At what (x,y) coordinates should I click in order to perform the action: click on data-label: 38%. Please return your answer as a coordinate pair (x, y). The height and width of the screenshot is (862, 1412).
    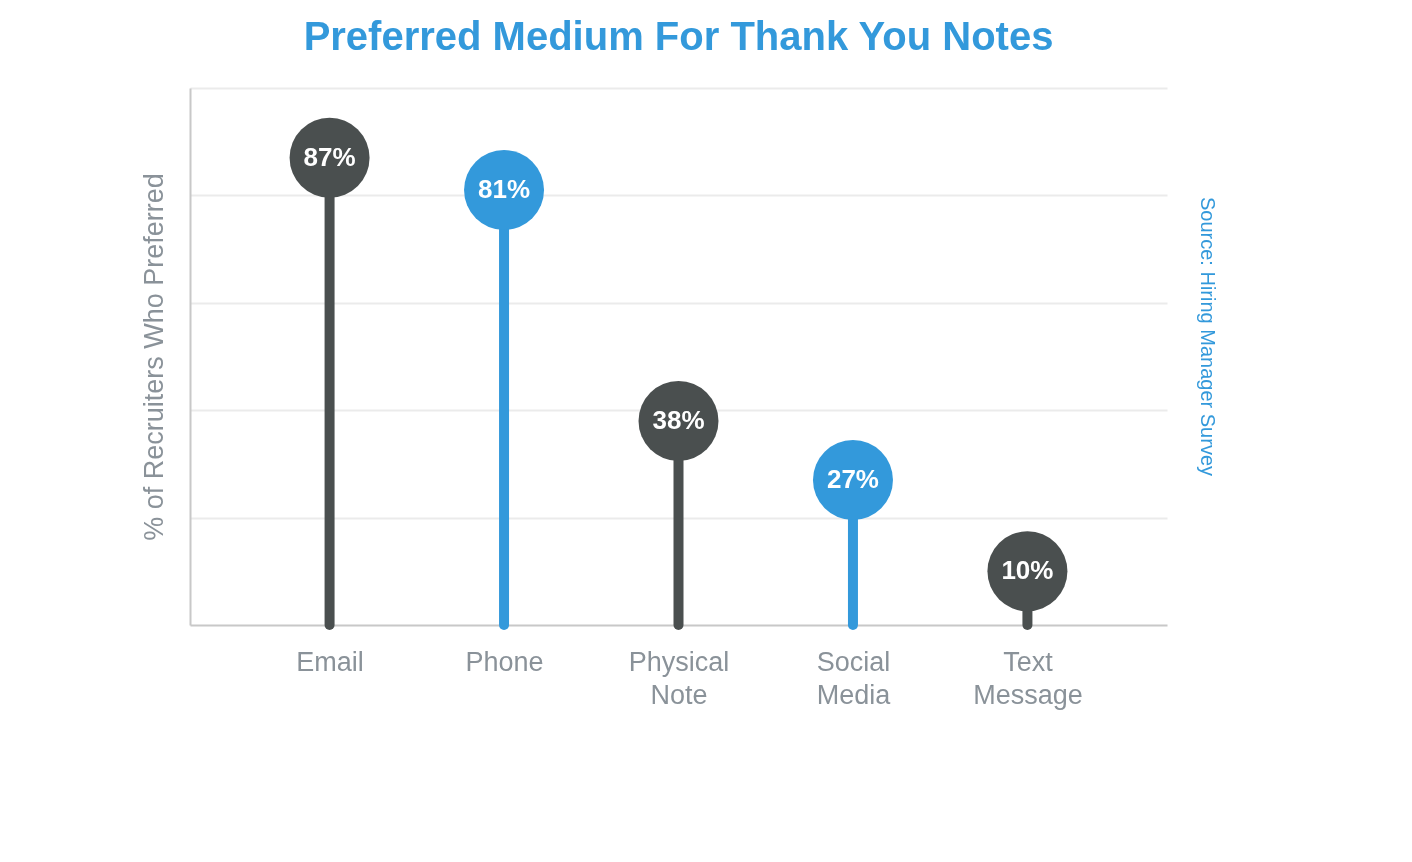
    Looking at the image, I should click on (678, 419).